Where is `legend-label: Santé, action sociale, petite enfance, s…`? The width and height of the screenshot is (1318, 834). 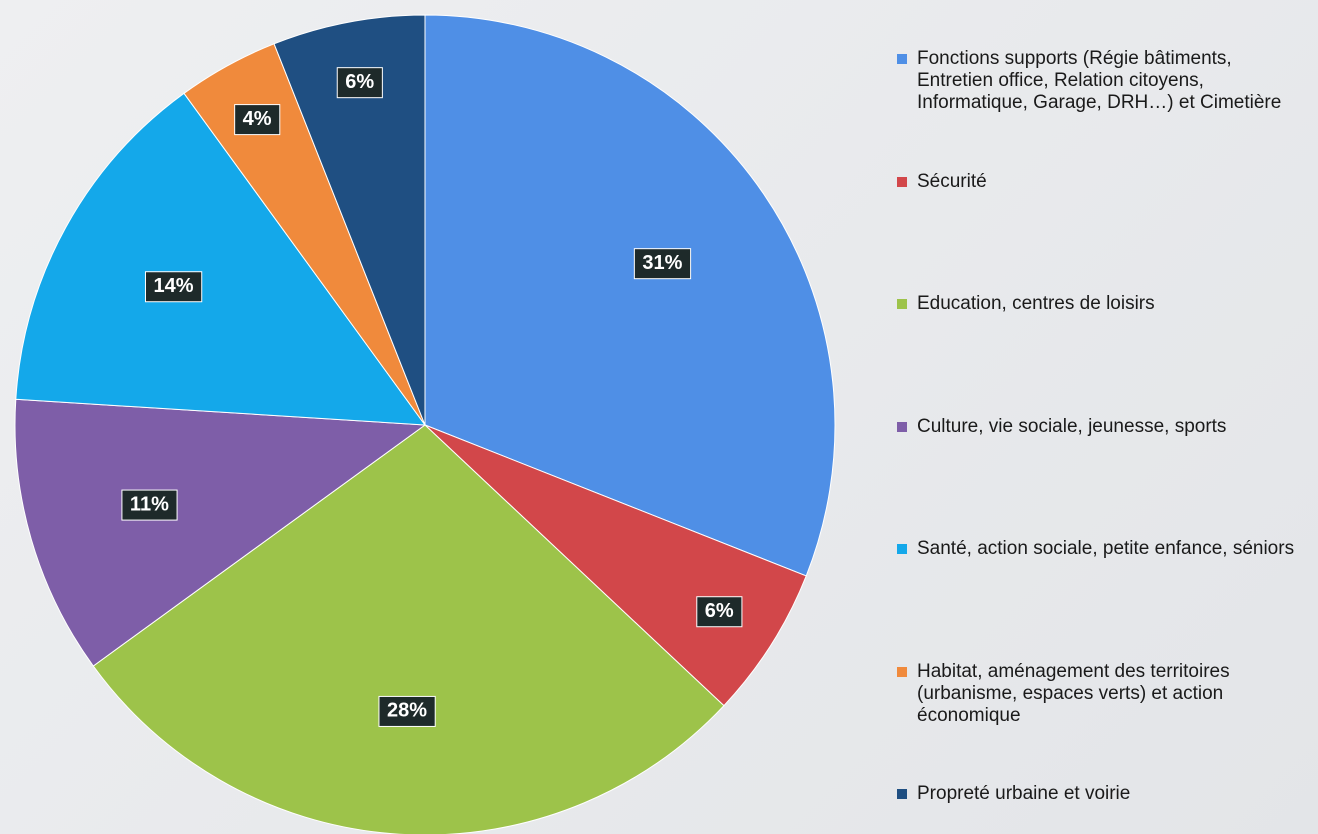
legend-label: Santé, action sociale, petite enfance, s… is located at coordinates (1106, 548).